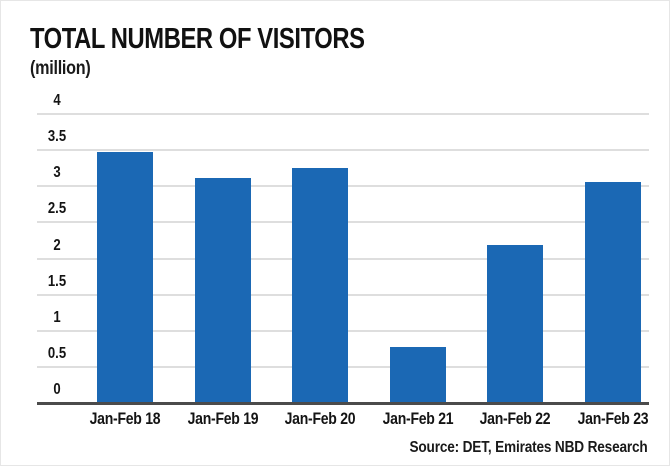 This screenshot has width=670, height=466. I want to click on y-axis-tick-label: 2.5, so click(57, 209).